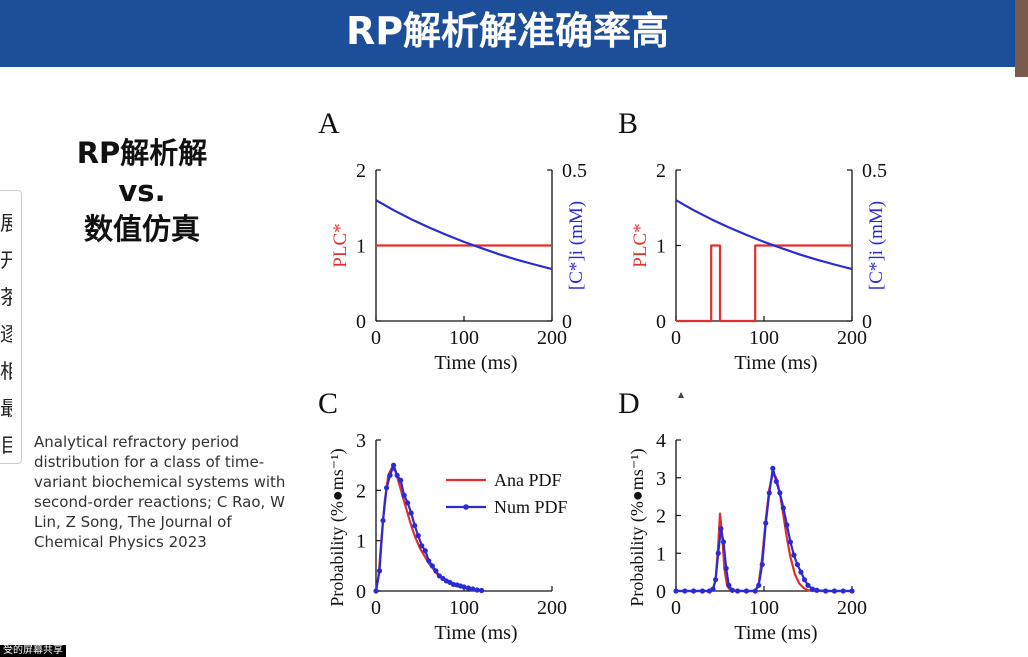 Image resolution: width=1028 pixels, height=657 pixels. I want to click on side-toolbar: 展开茶逐相最目, so click(11, 327).